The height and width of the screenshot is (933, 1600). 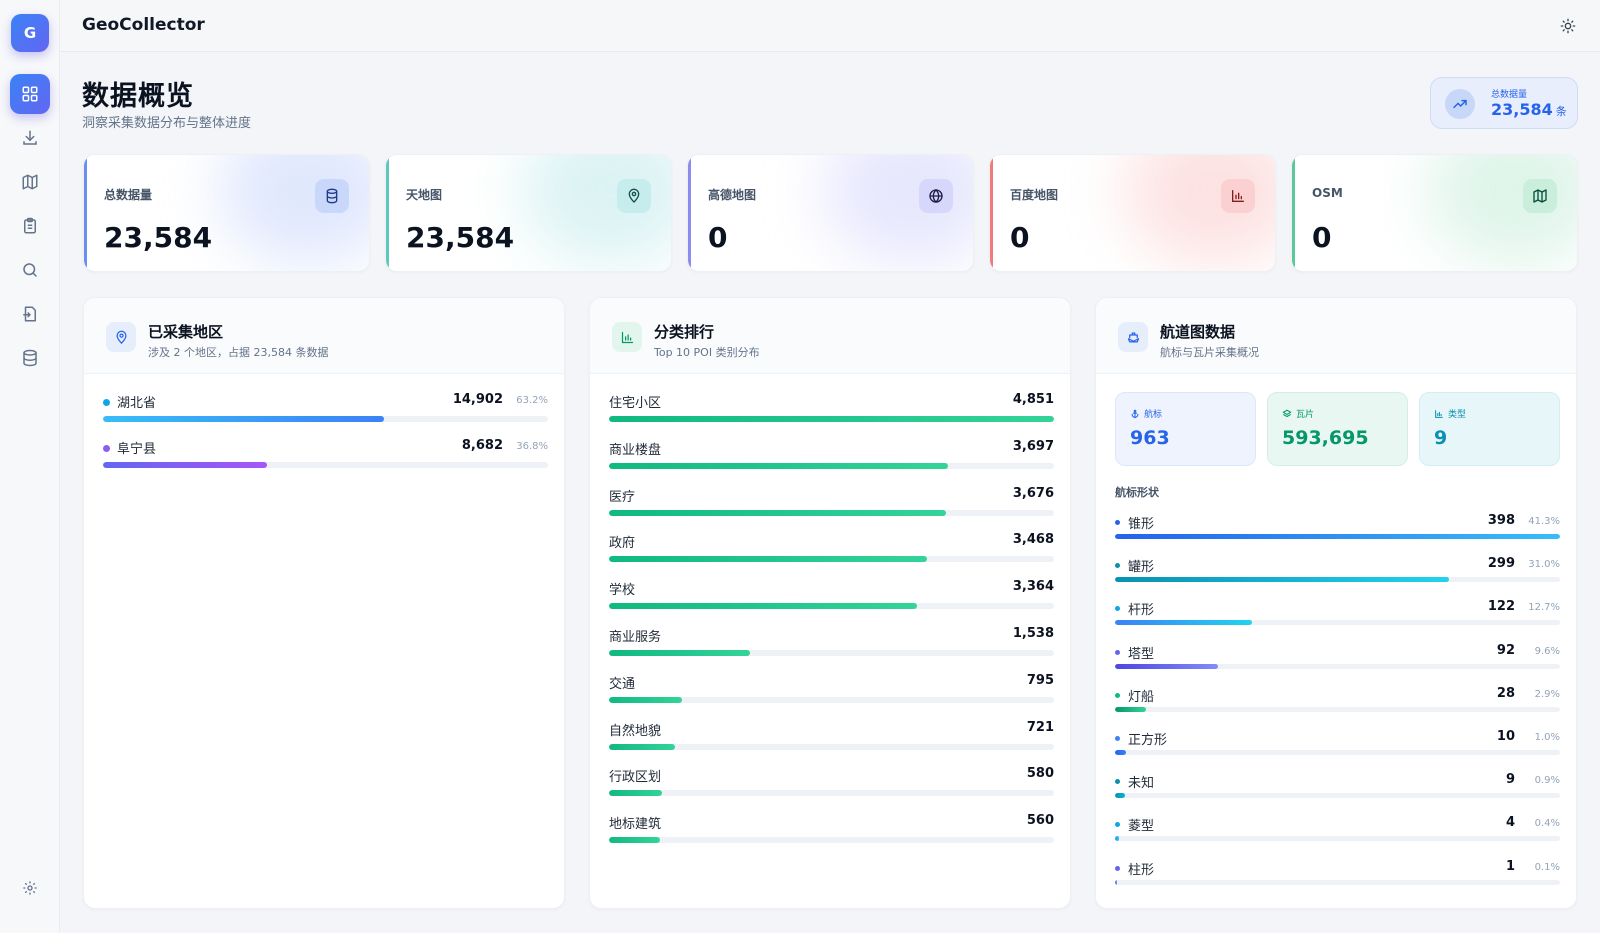 I want to click on page-title: 数据概览, so click(x=138, y=96).